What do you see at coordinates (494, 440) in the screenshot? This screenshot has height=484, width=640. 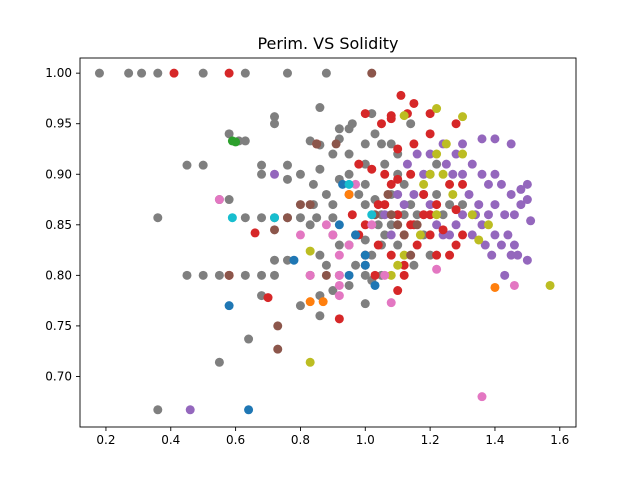 I see `x-tick-label: 1.4` at bounding box center [494, 440].